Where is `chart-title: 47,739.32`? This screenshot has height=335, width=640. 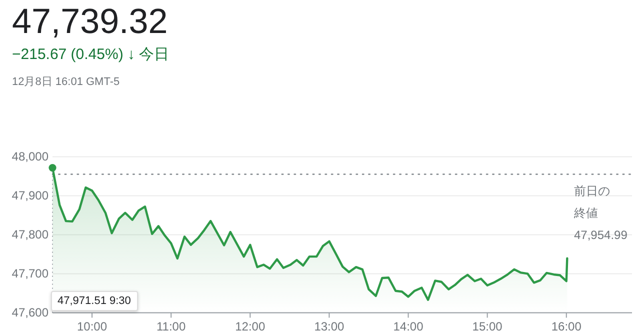
chart-title: 47,739.32 is located at coordinates (90, 22).